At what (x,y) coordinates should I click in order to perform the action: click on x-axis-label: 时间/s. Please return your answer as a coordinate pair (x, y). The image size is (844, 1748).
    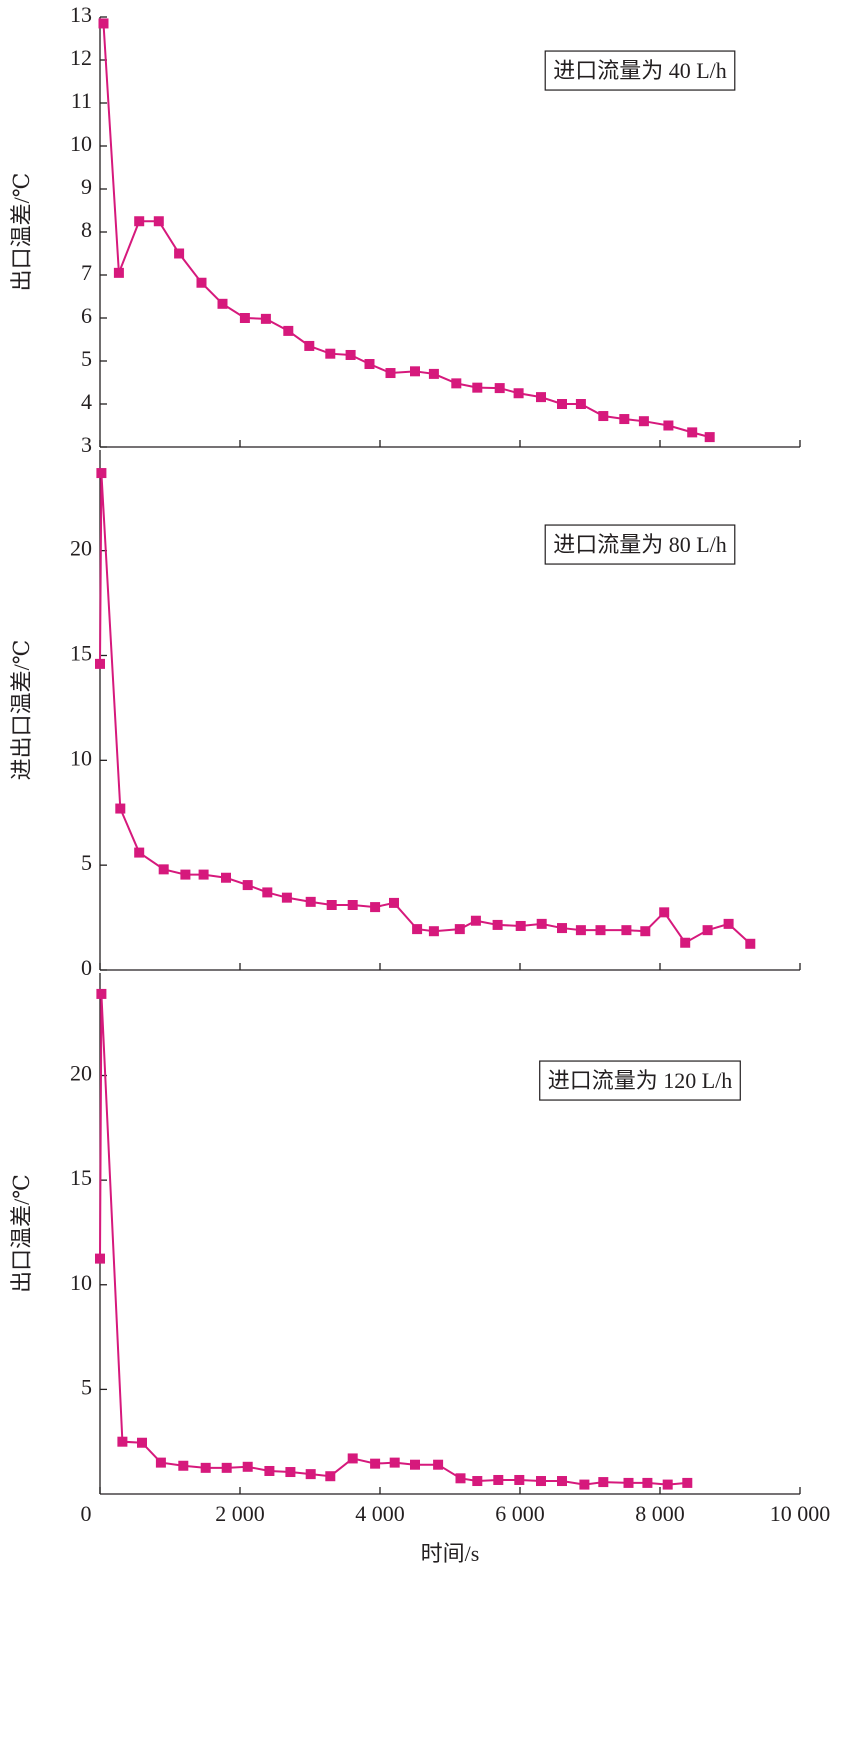
    Looking at the image, I should click on (450, 1553).